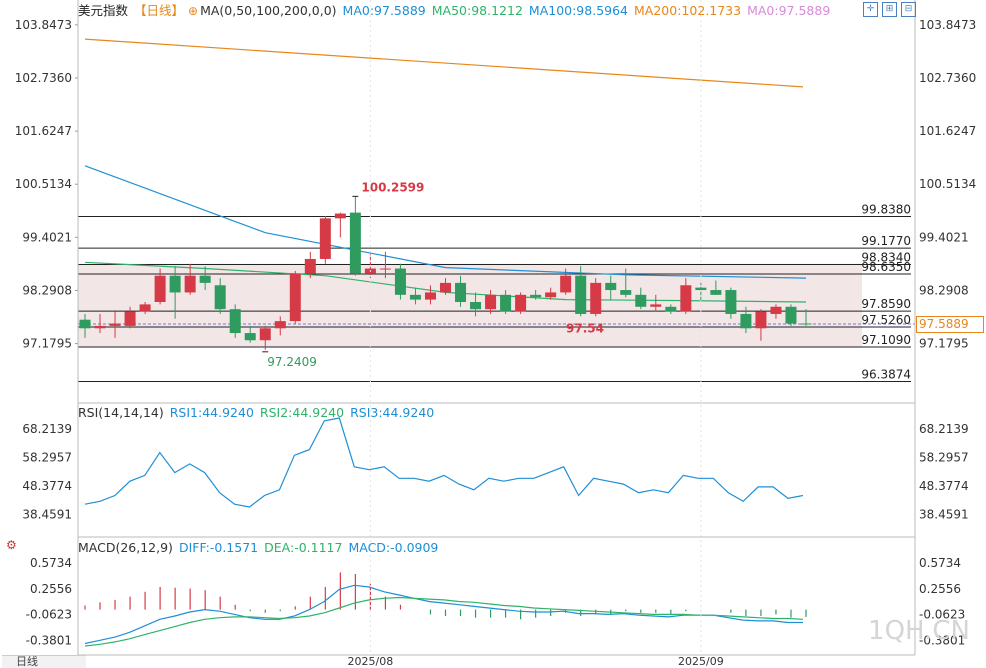 The height and width of the screenshot is (668, 986). I want to click on rsi-item-0: RSI1:44.9240, so click(211, 412).